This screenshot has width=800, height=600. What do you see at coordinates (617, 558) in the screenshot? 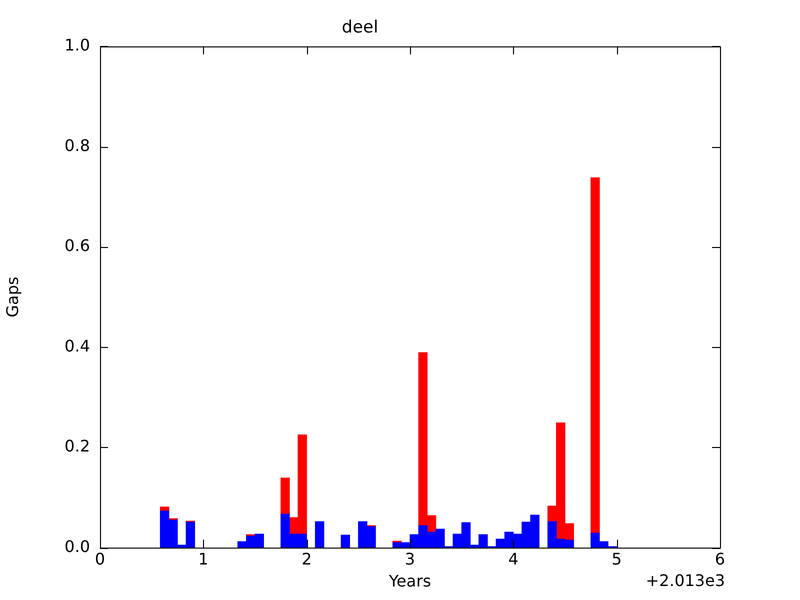
I see `x-tick-label: 5` at bounding box center [617, 558].